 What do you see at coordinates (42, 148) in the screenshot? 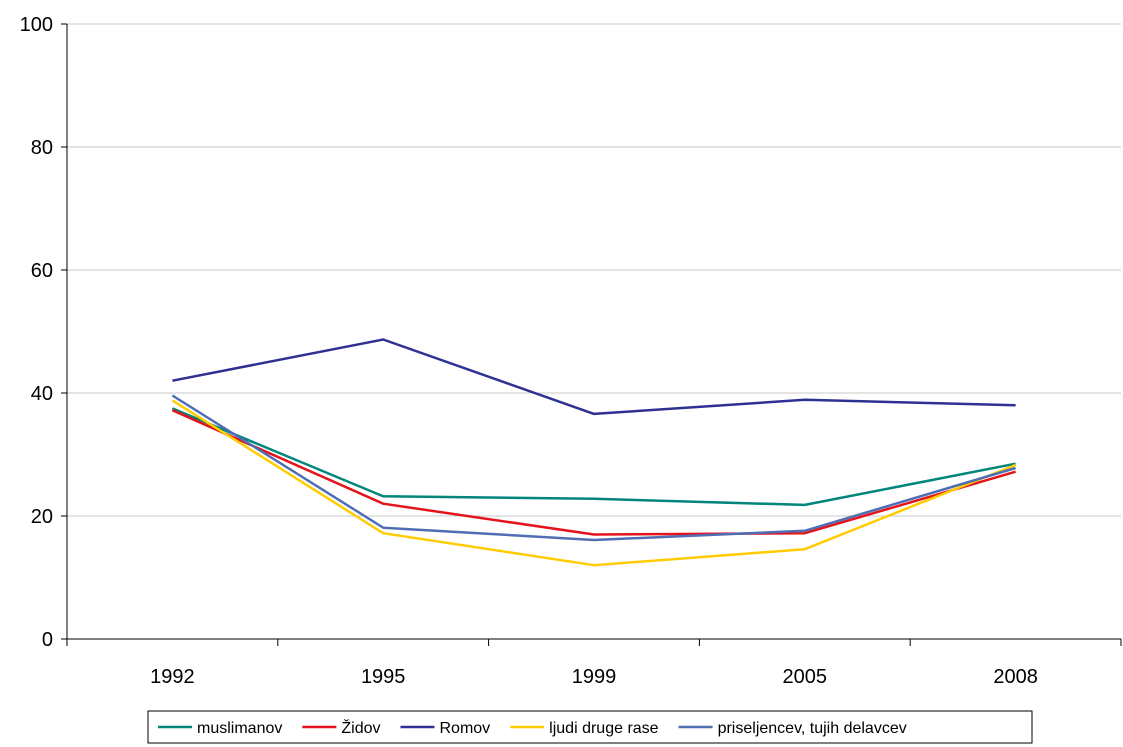
I see `y-tick-label: 80` at bounding box center [42, 148].